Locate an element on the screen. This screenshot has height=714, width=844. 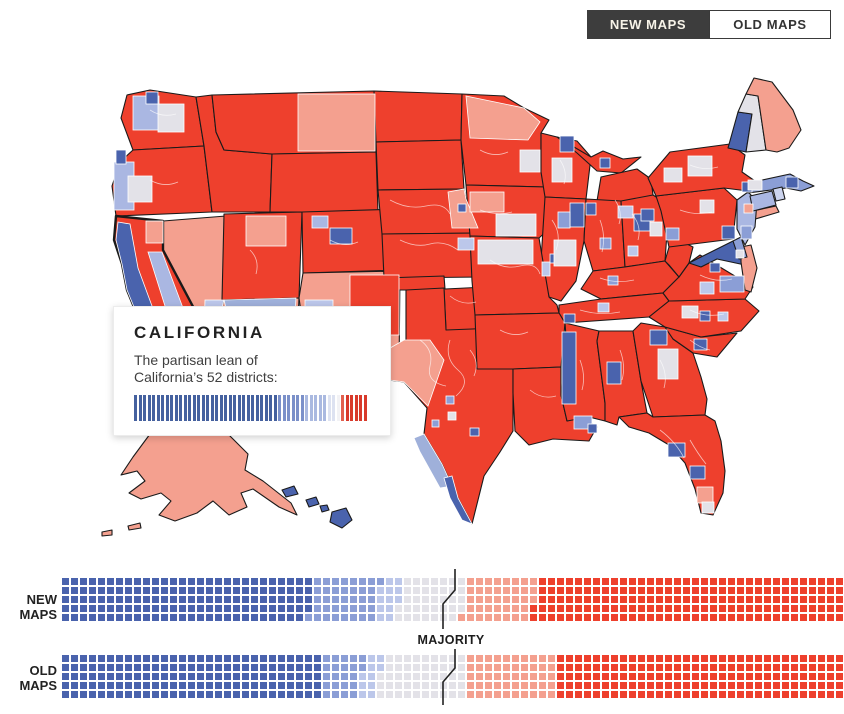
state-hawaii is located at coordinates (317, 507).